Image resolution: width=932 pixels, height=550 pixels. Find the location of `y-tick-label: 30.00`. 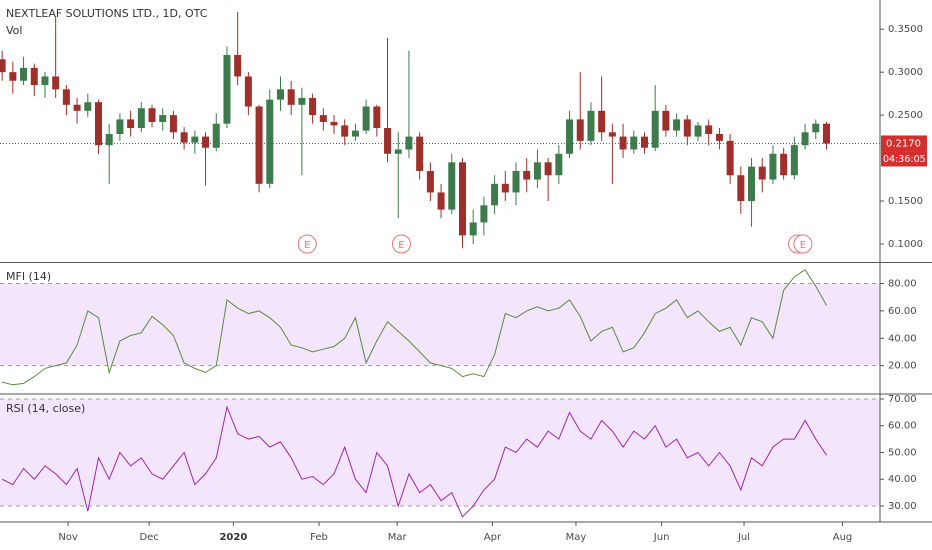

y-tick-label: 30.00 is located at coordinates (902, 506).